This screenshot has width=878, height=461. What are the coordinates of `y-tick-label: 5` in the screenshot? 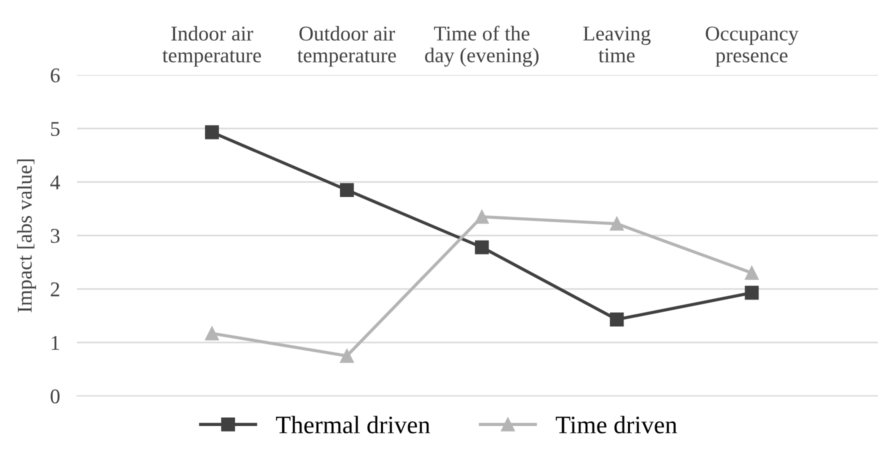 It's located at (55, 129).